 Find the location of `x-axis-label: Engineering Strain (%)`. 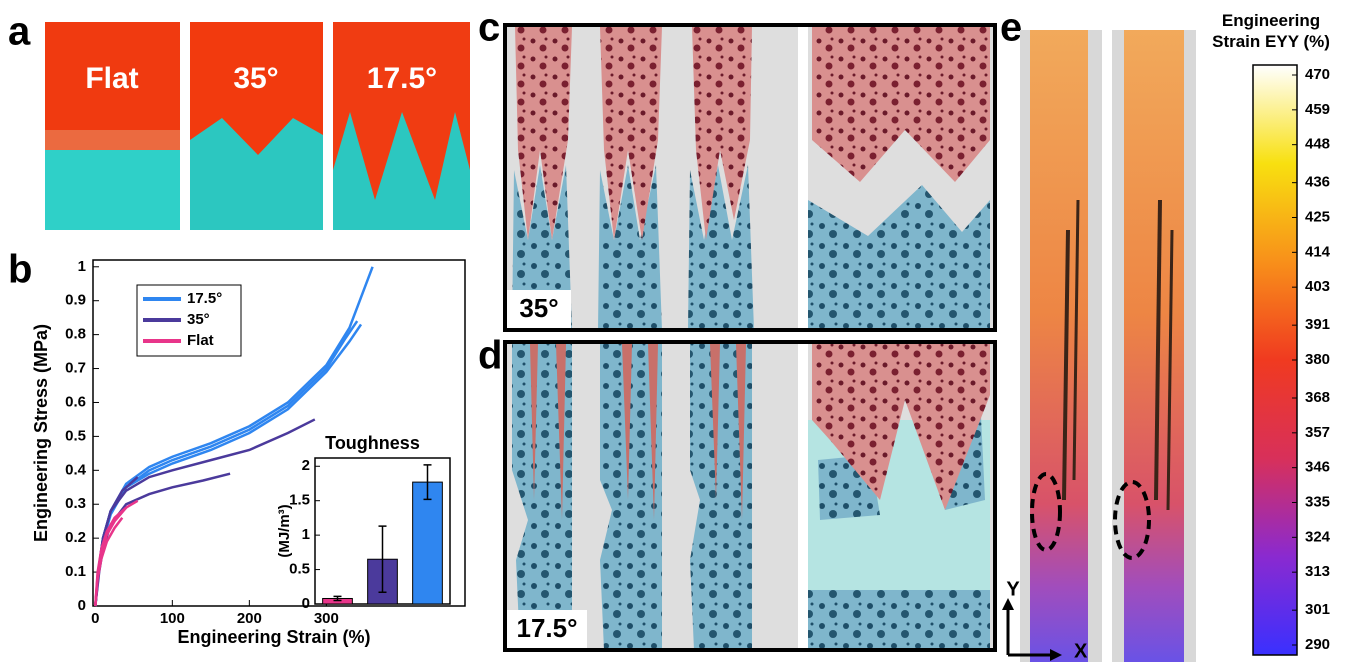

x-axis-label: Engineering Strain (%) is located at coordinates (273, 637).